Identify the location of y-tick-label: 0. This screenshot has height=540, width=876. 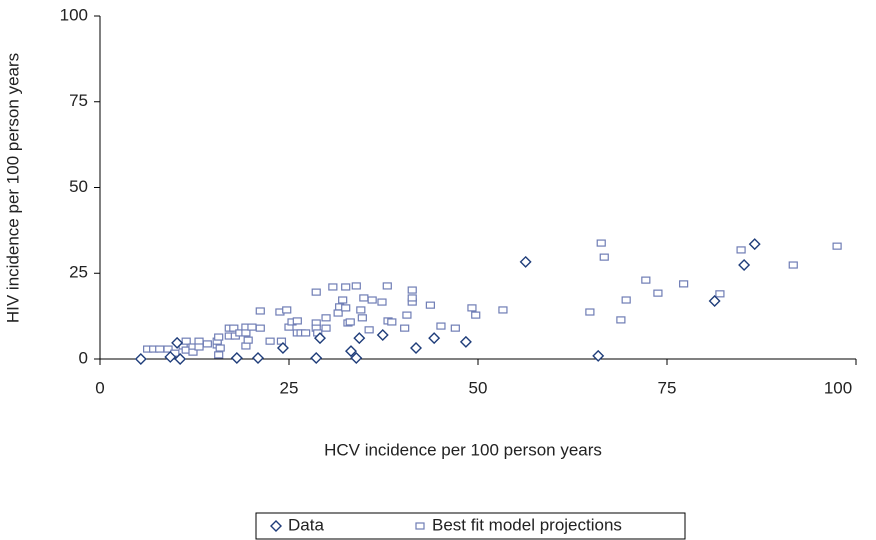
(83, 357).